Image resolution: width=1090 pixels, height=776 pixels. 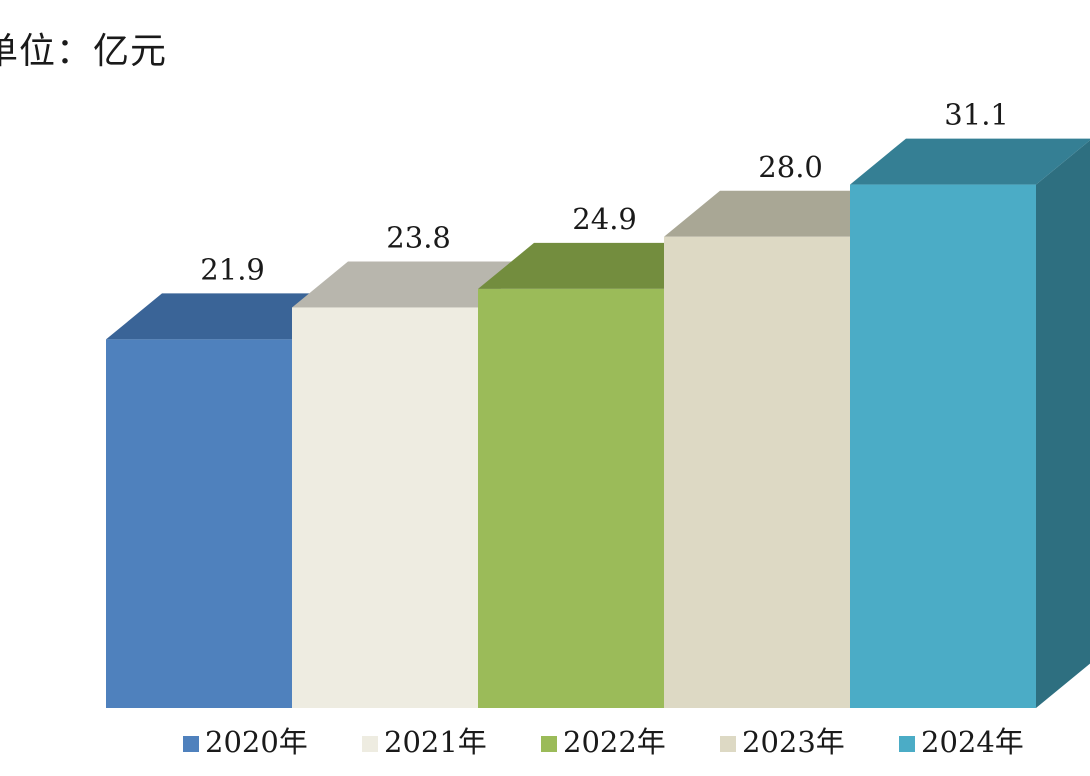 I want to click on legend-swatch-2023年, so click(x=728, y=744).